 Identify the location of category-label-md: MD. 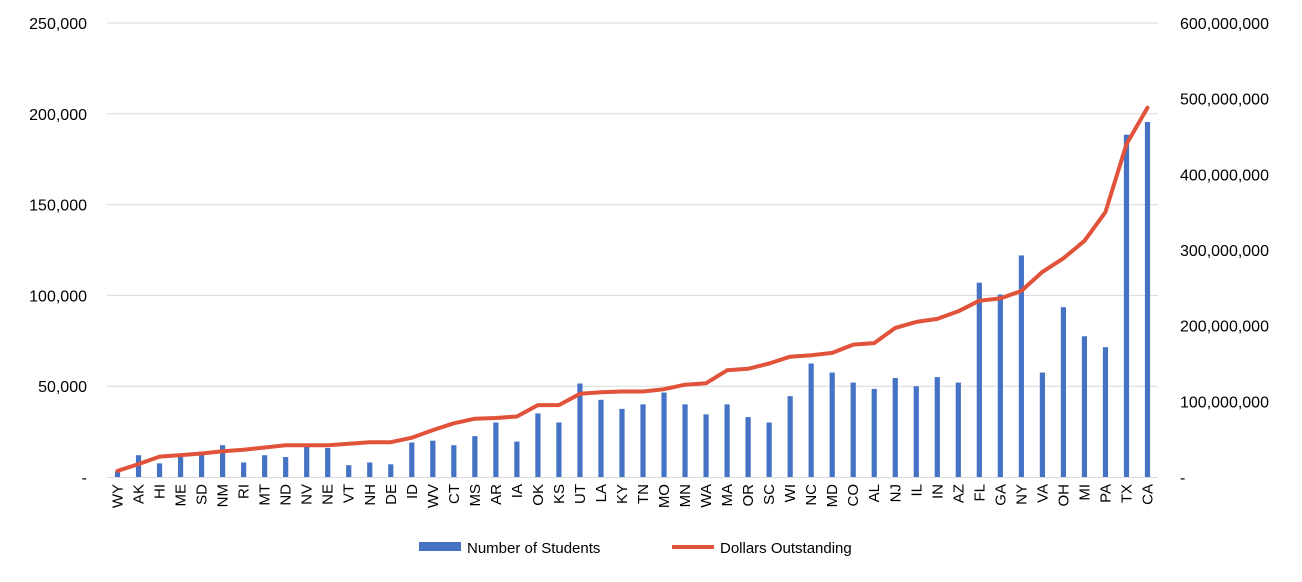
(832, 495).